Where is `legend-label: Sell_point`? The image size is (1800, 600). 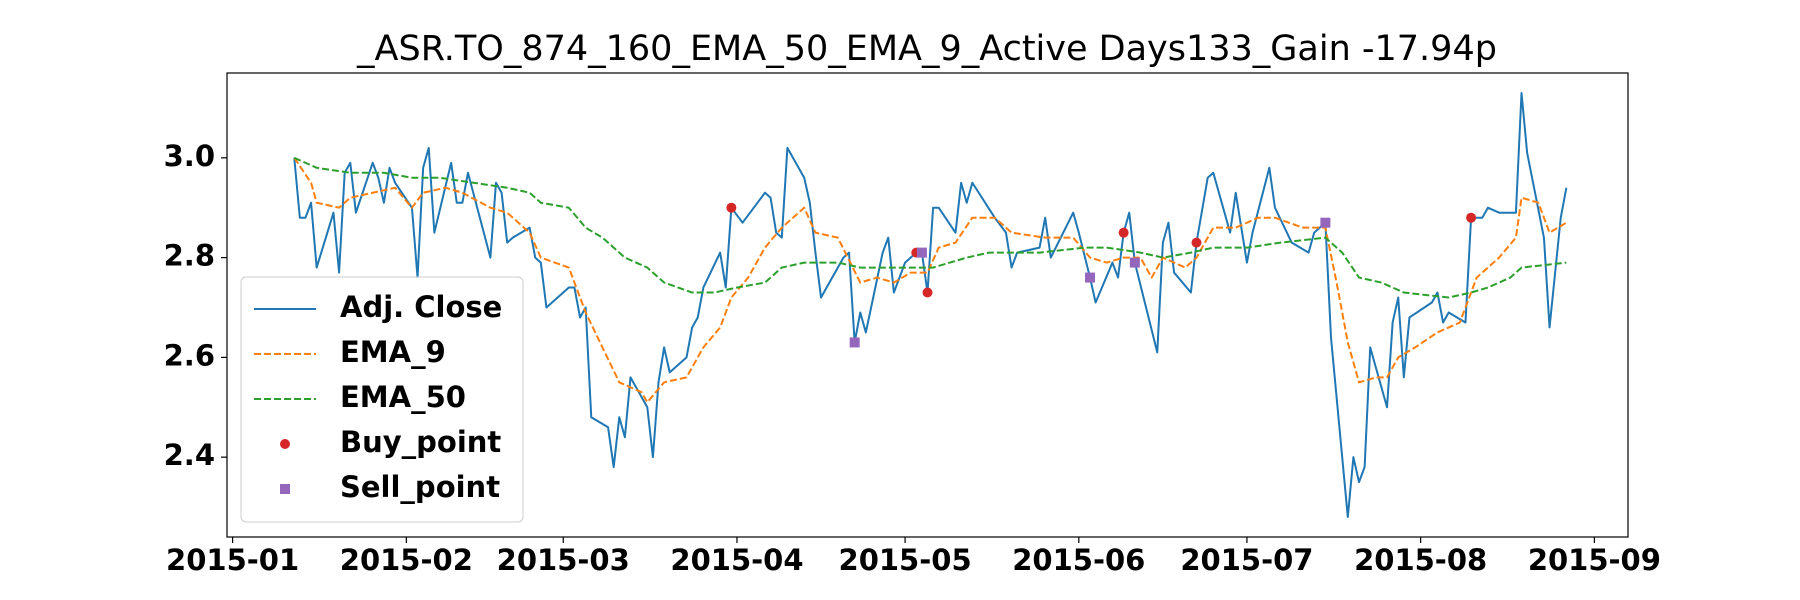 legend-label: Sell_point is located at coordinates (420, 487).